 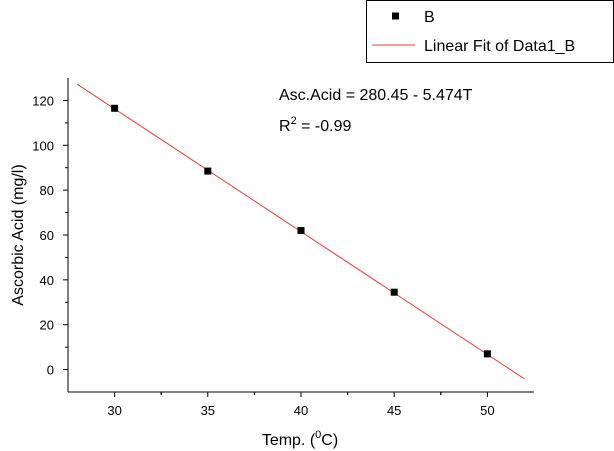 What do you see at coordinates (499, 46) in the screenshot?
I see `legend-label: Linear Fit of Data1_B` at bounding box center [499, 46].